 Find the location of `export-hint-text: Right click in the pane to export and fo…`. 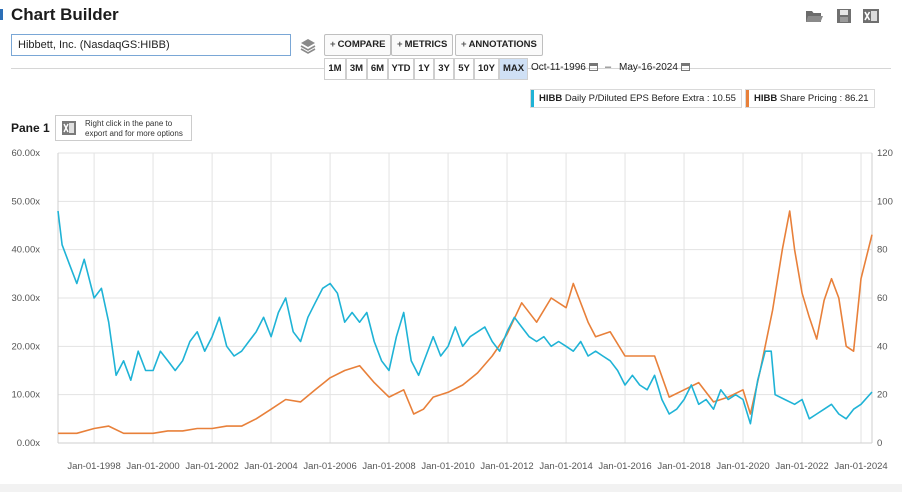

export-hint-text: Right click in the pane to export and fo… is located at coordinates (134, 128).